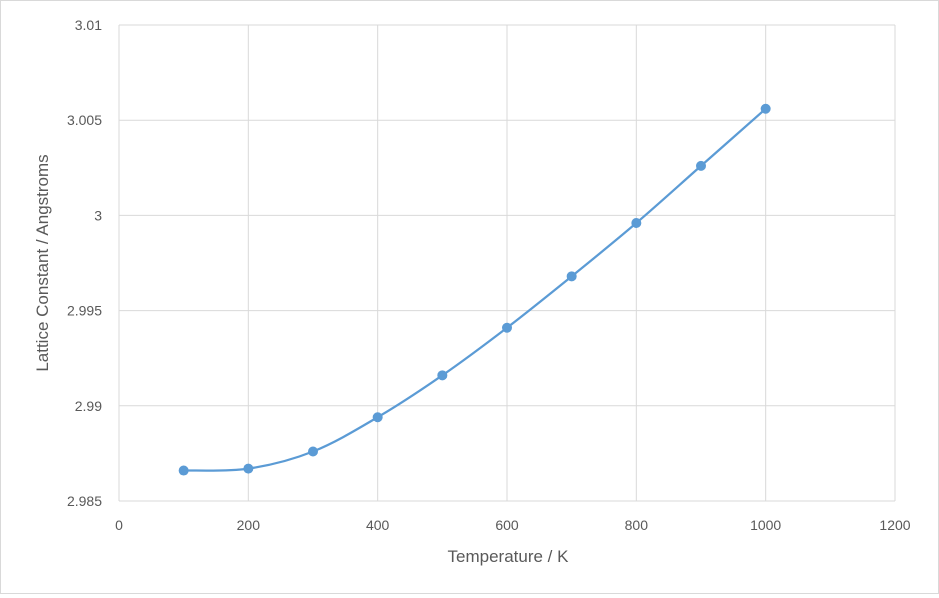  What do you see at coordinates (637, 525) in the screenshot?
I see `x-tick-label: 800` at bounding box center [637, 525].